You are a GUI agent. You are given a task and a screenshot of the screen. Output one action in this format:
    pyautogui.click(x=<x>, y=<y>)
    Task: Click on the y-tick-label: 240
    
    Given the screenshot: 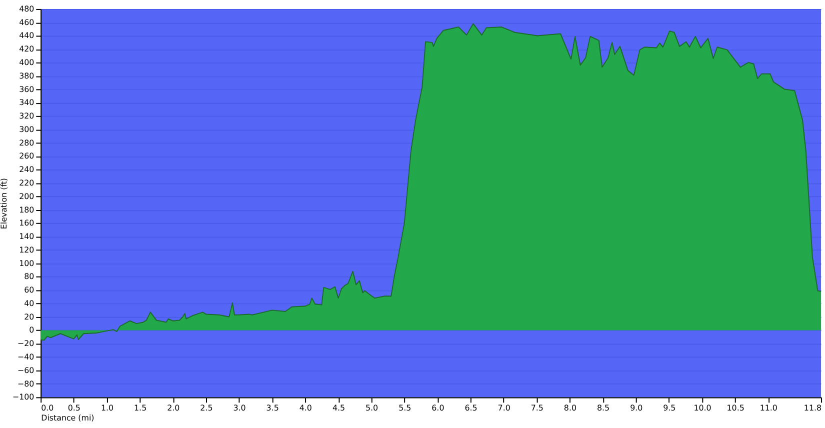 What is the action you would take?
    pyautogui.click(x=26, y=169)
    